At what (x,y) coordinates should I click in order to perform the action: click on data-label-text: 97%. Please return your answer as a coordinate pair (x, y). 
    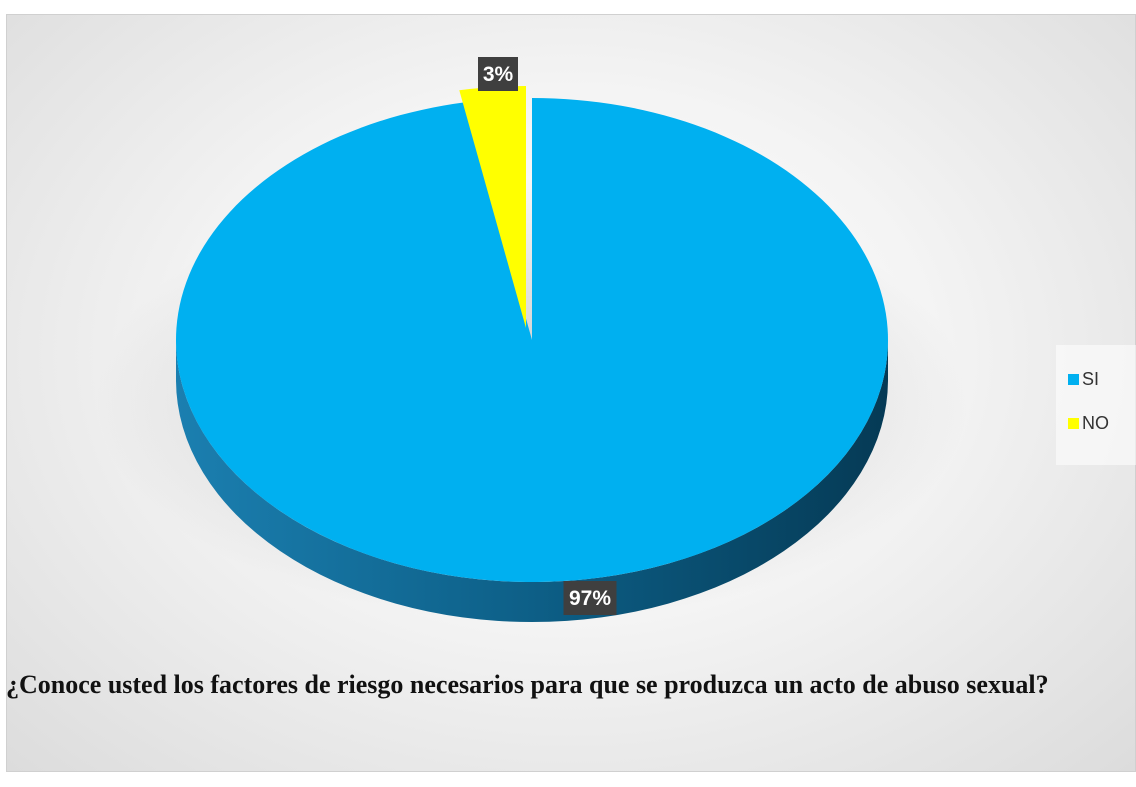
    Looking at the image, I should click on (590, 598).